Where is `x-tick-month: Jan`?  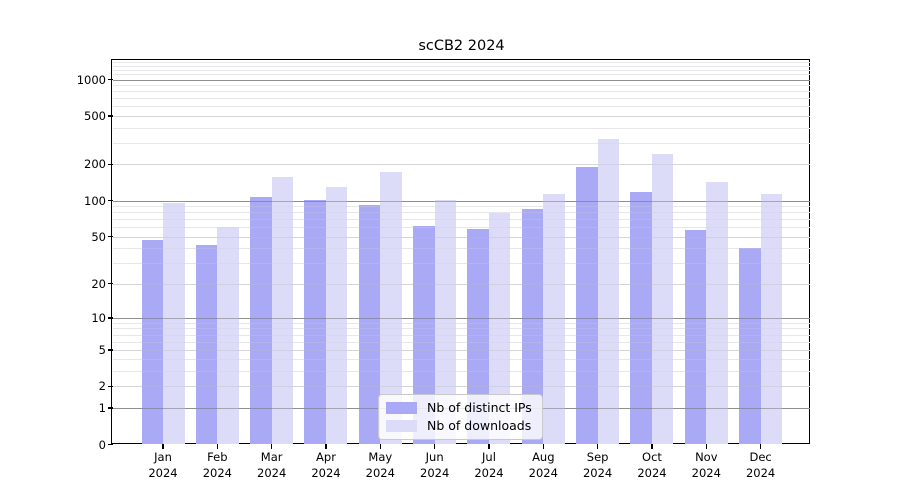
x-tick-month: Jan is located at coordinates (163, 457).